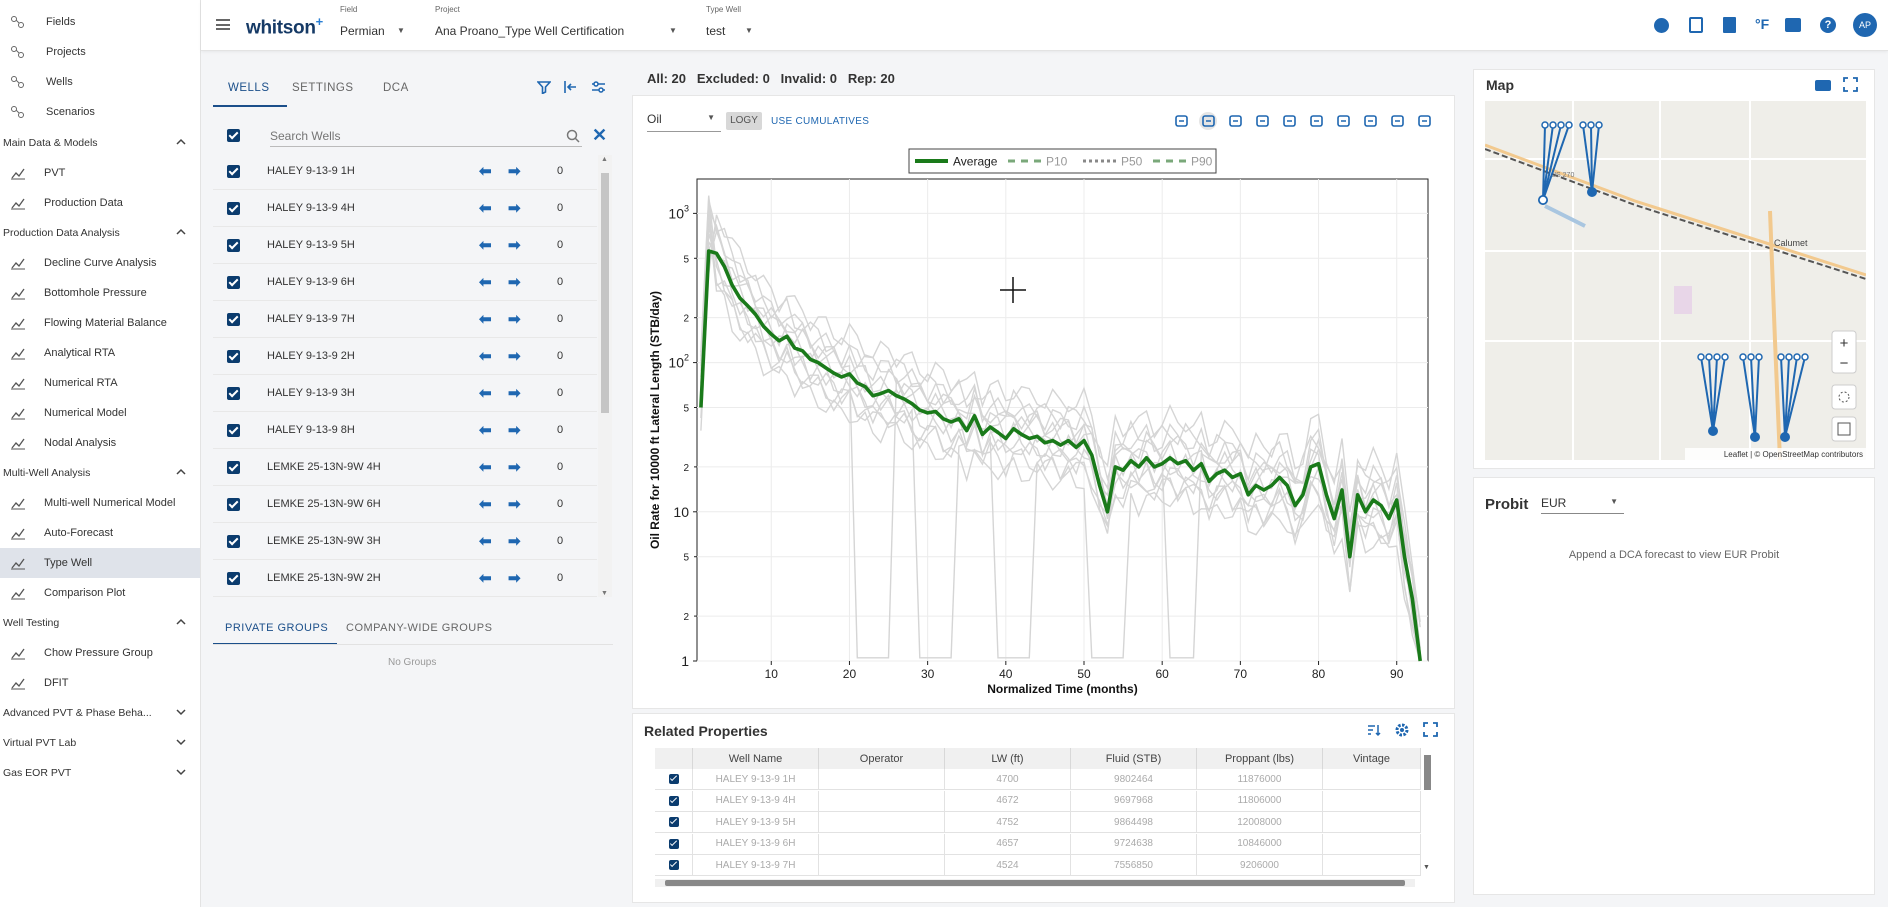  I want to click on sliders-icon, so click(598, 87).